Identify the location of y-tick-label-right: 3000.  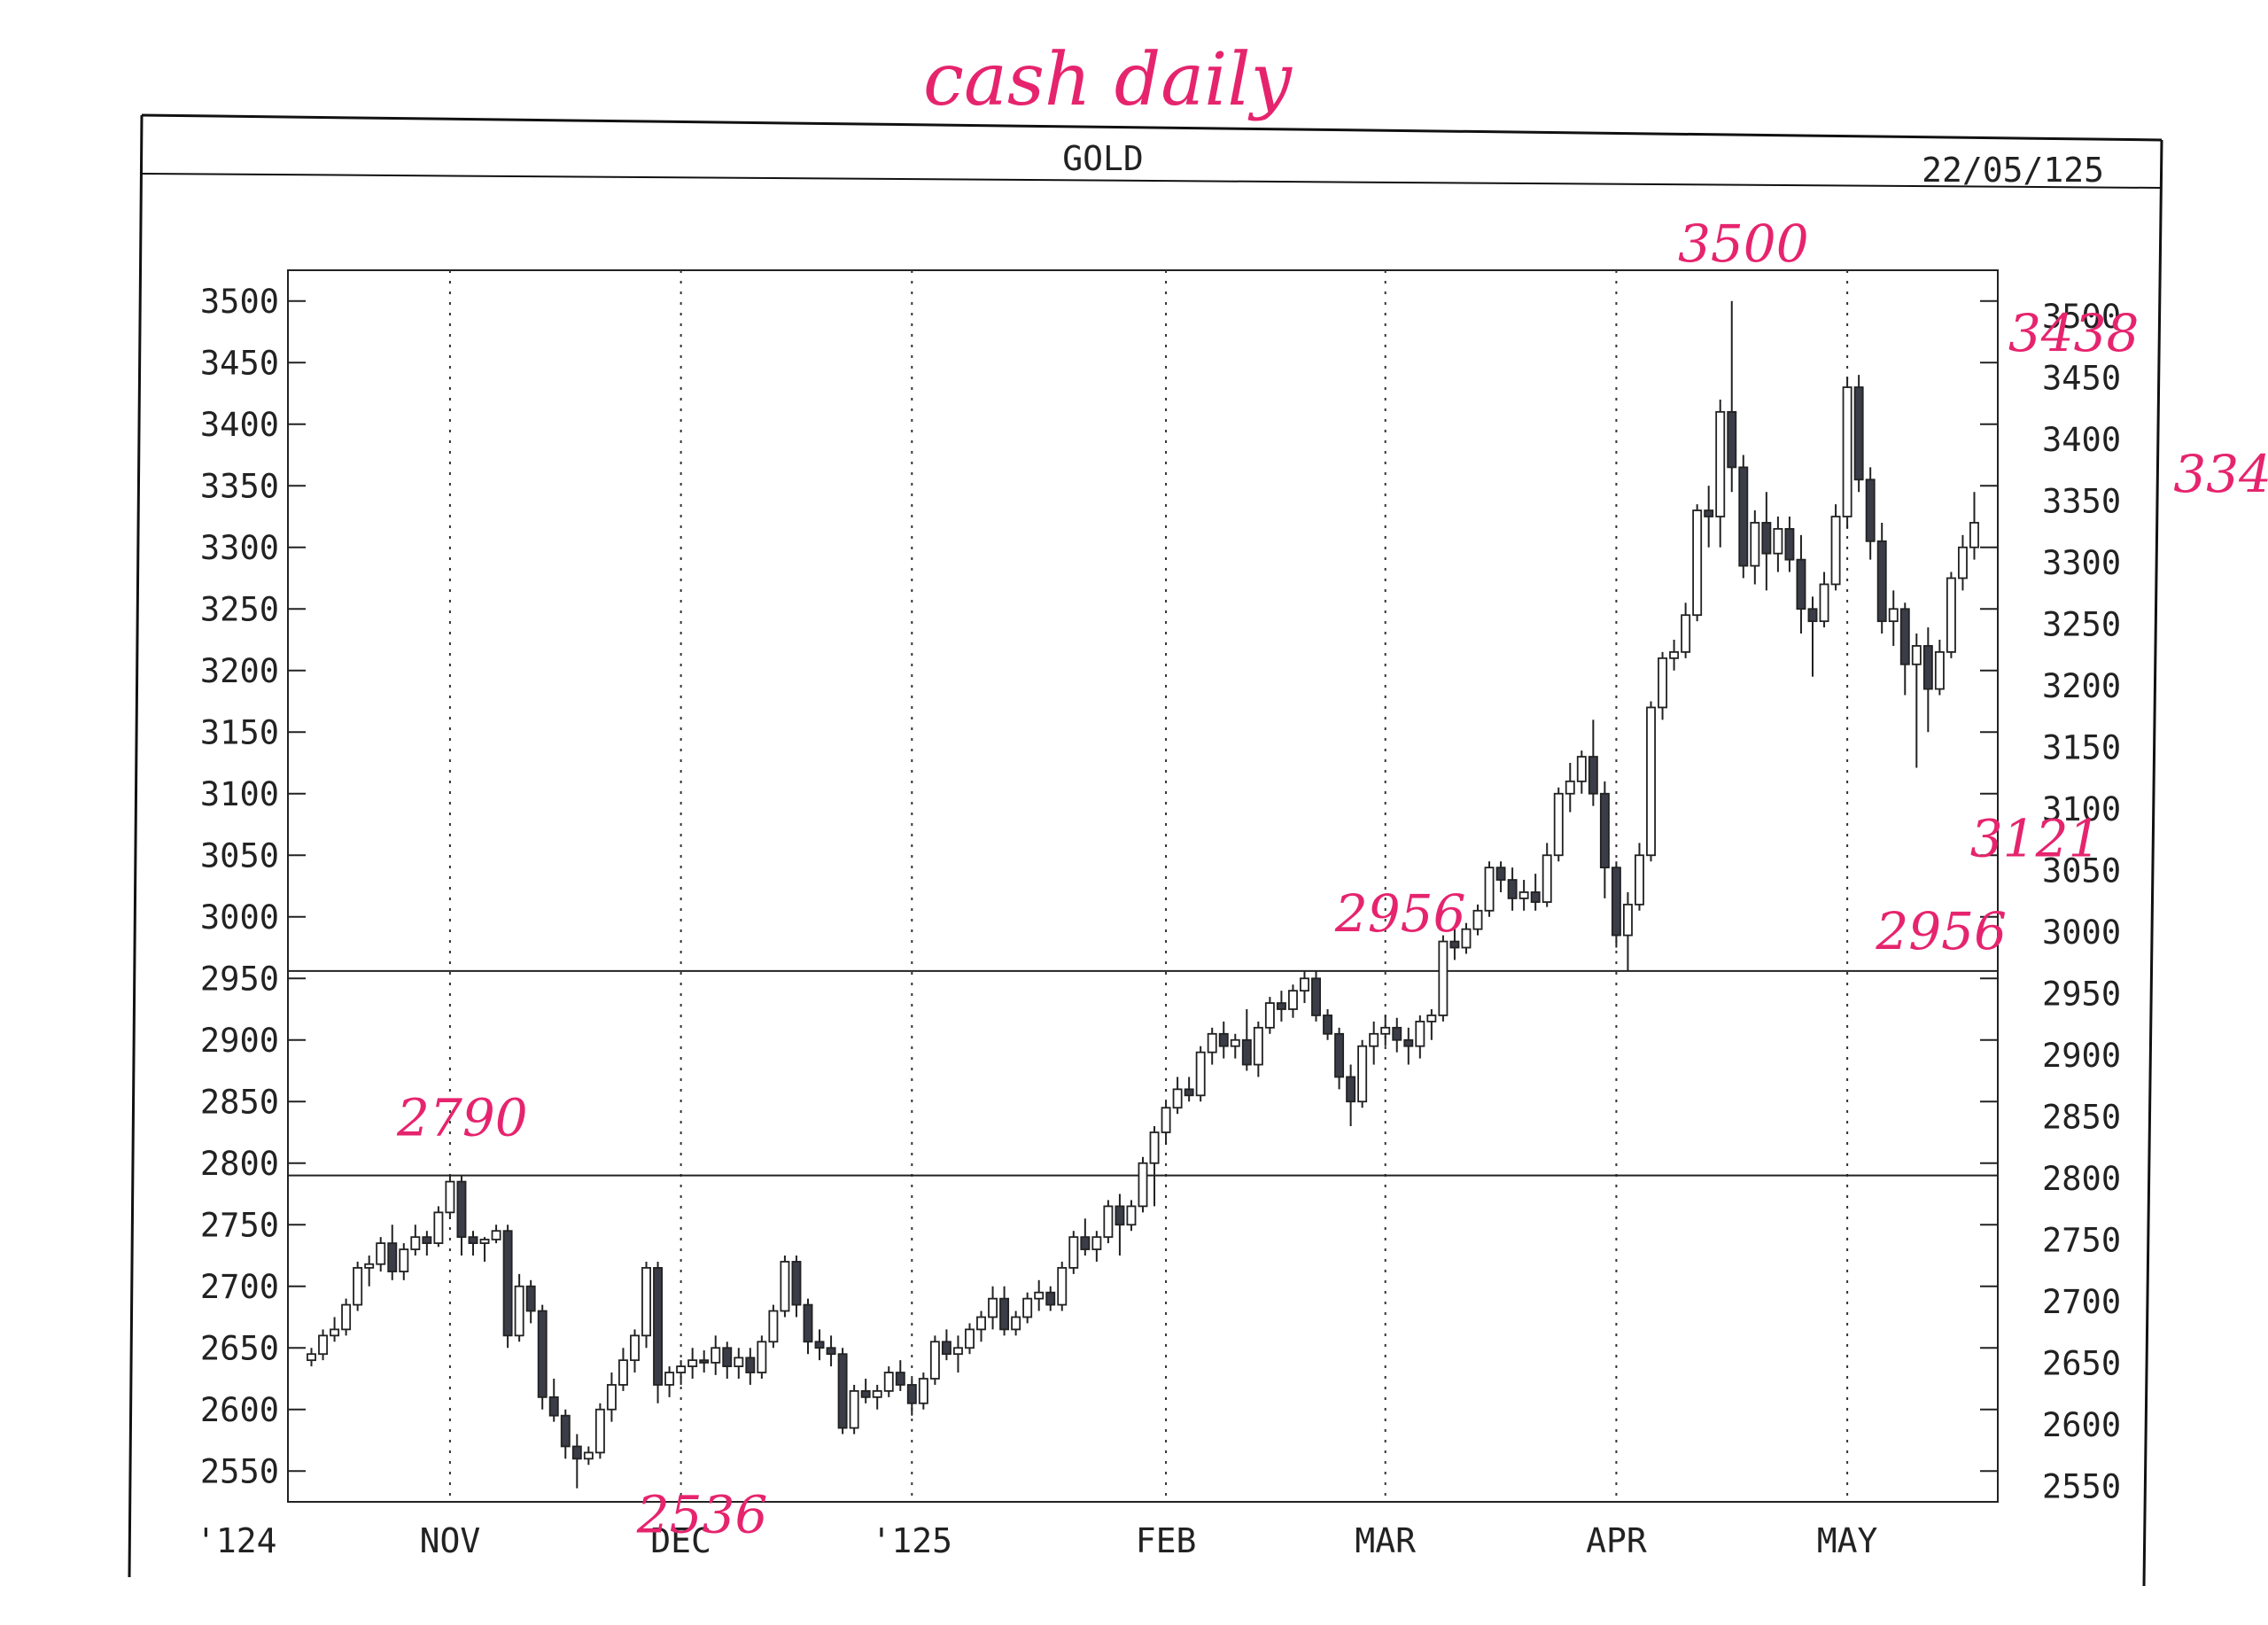
(2081, 933).